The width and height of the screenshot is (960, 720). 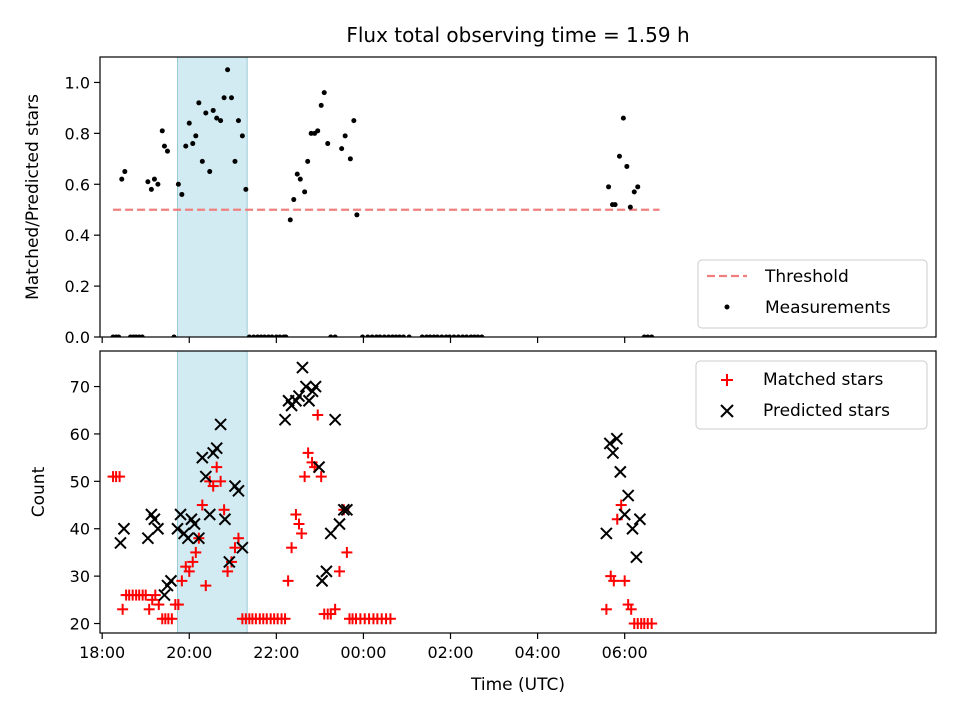 I want to click on x-tick-label: 20:00, so click(x=189, y=652).